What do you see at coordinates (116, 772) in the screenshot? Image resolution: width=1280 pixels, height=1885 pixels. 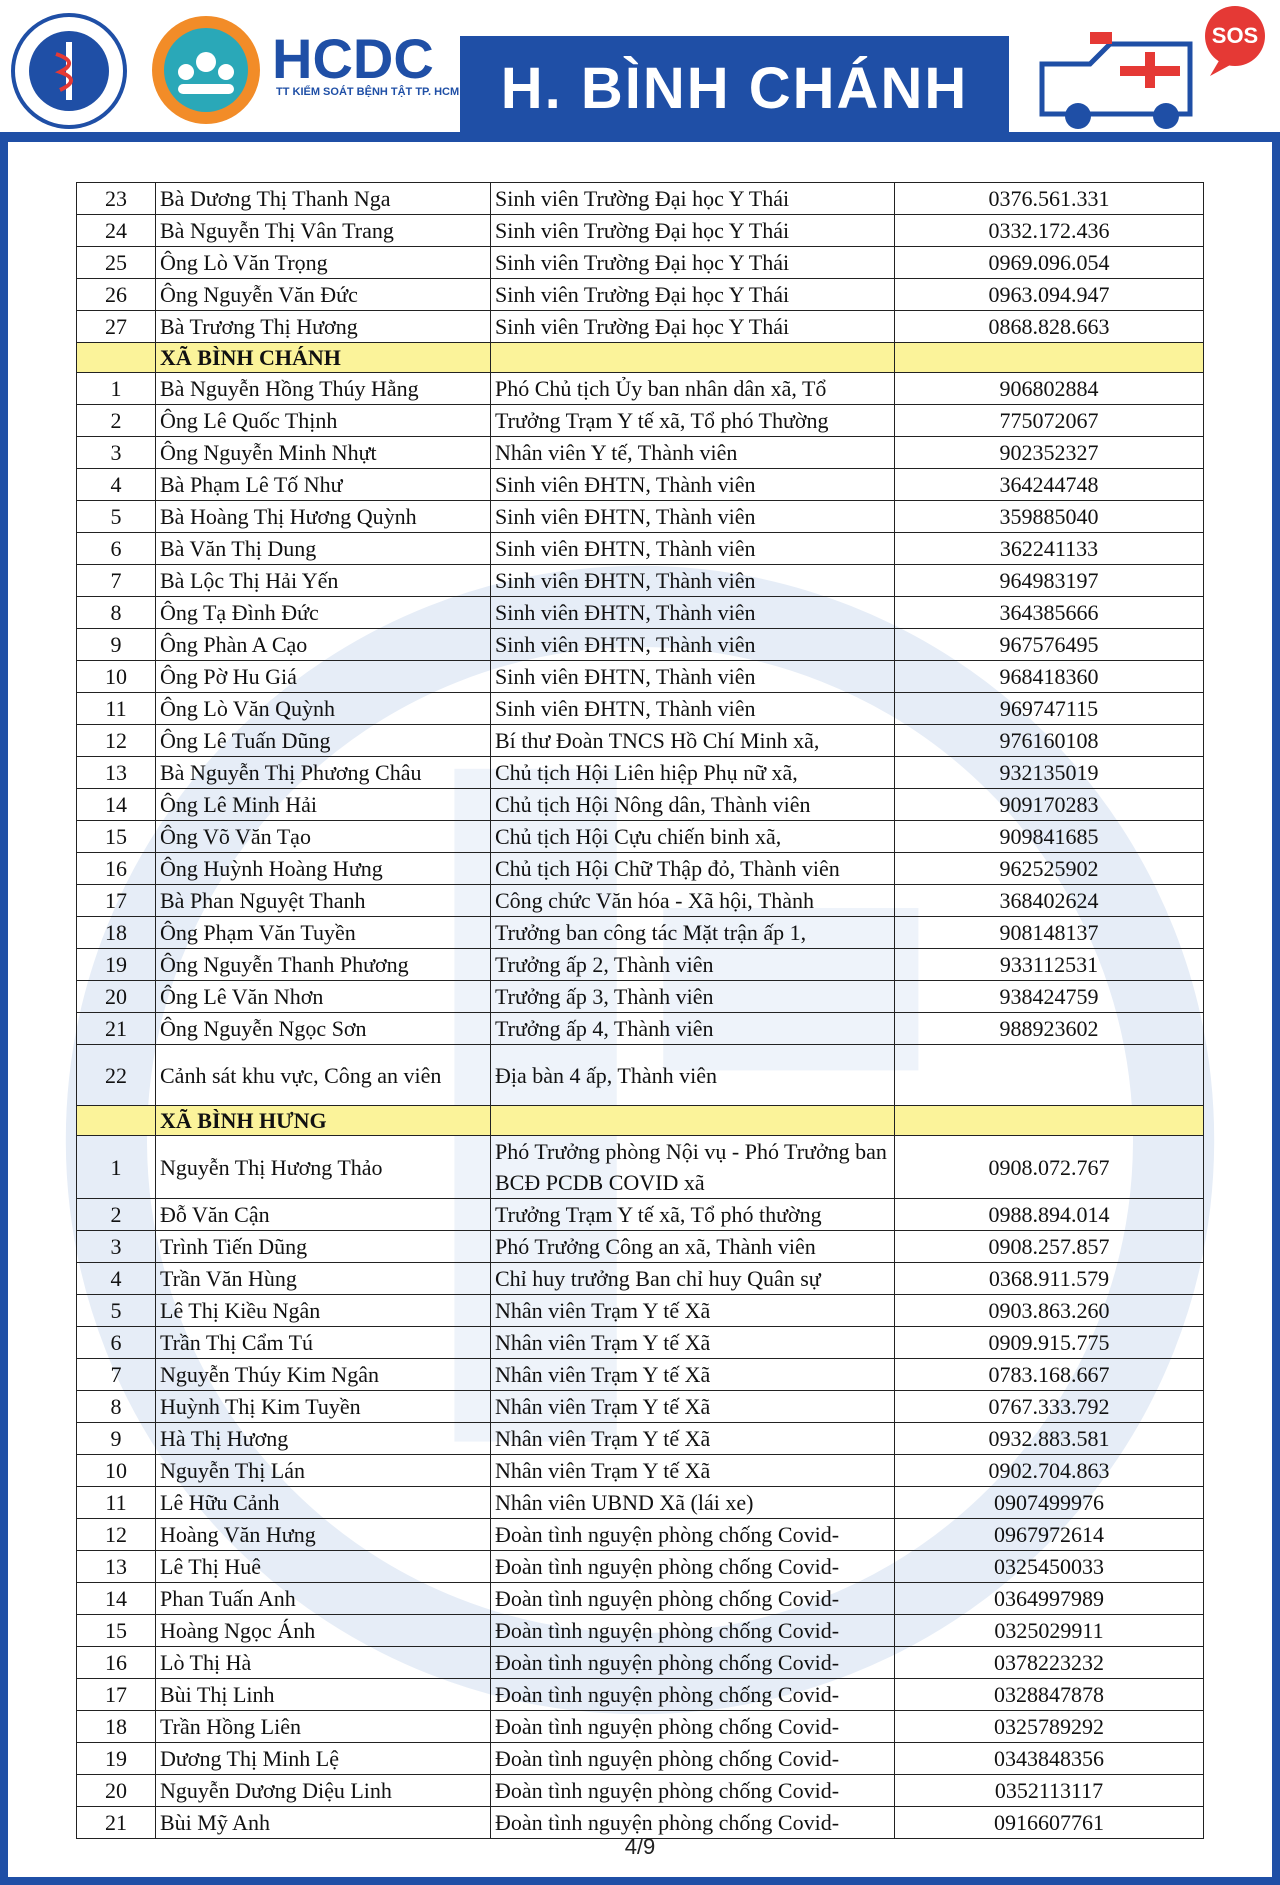 I see `row-number: 13` at bounding box center [116, 772].